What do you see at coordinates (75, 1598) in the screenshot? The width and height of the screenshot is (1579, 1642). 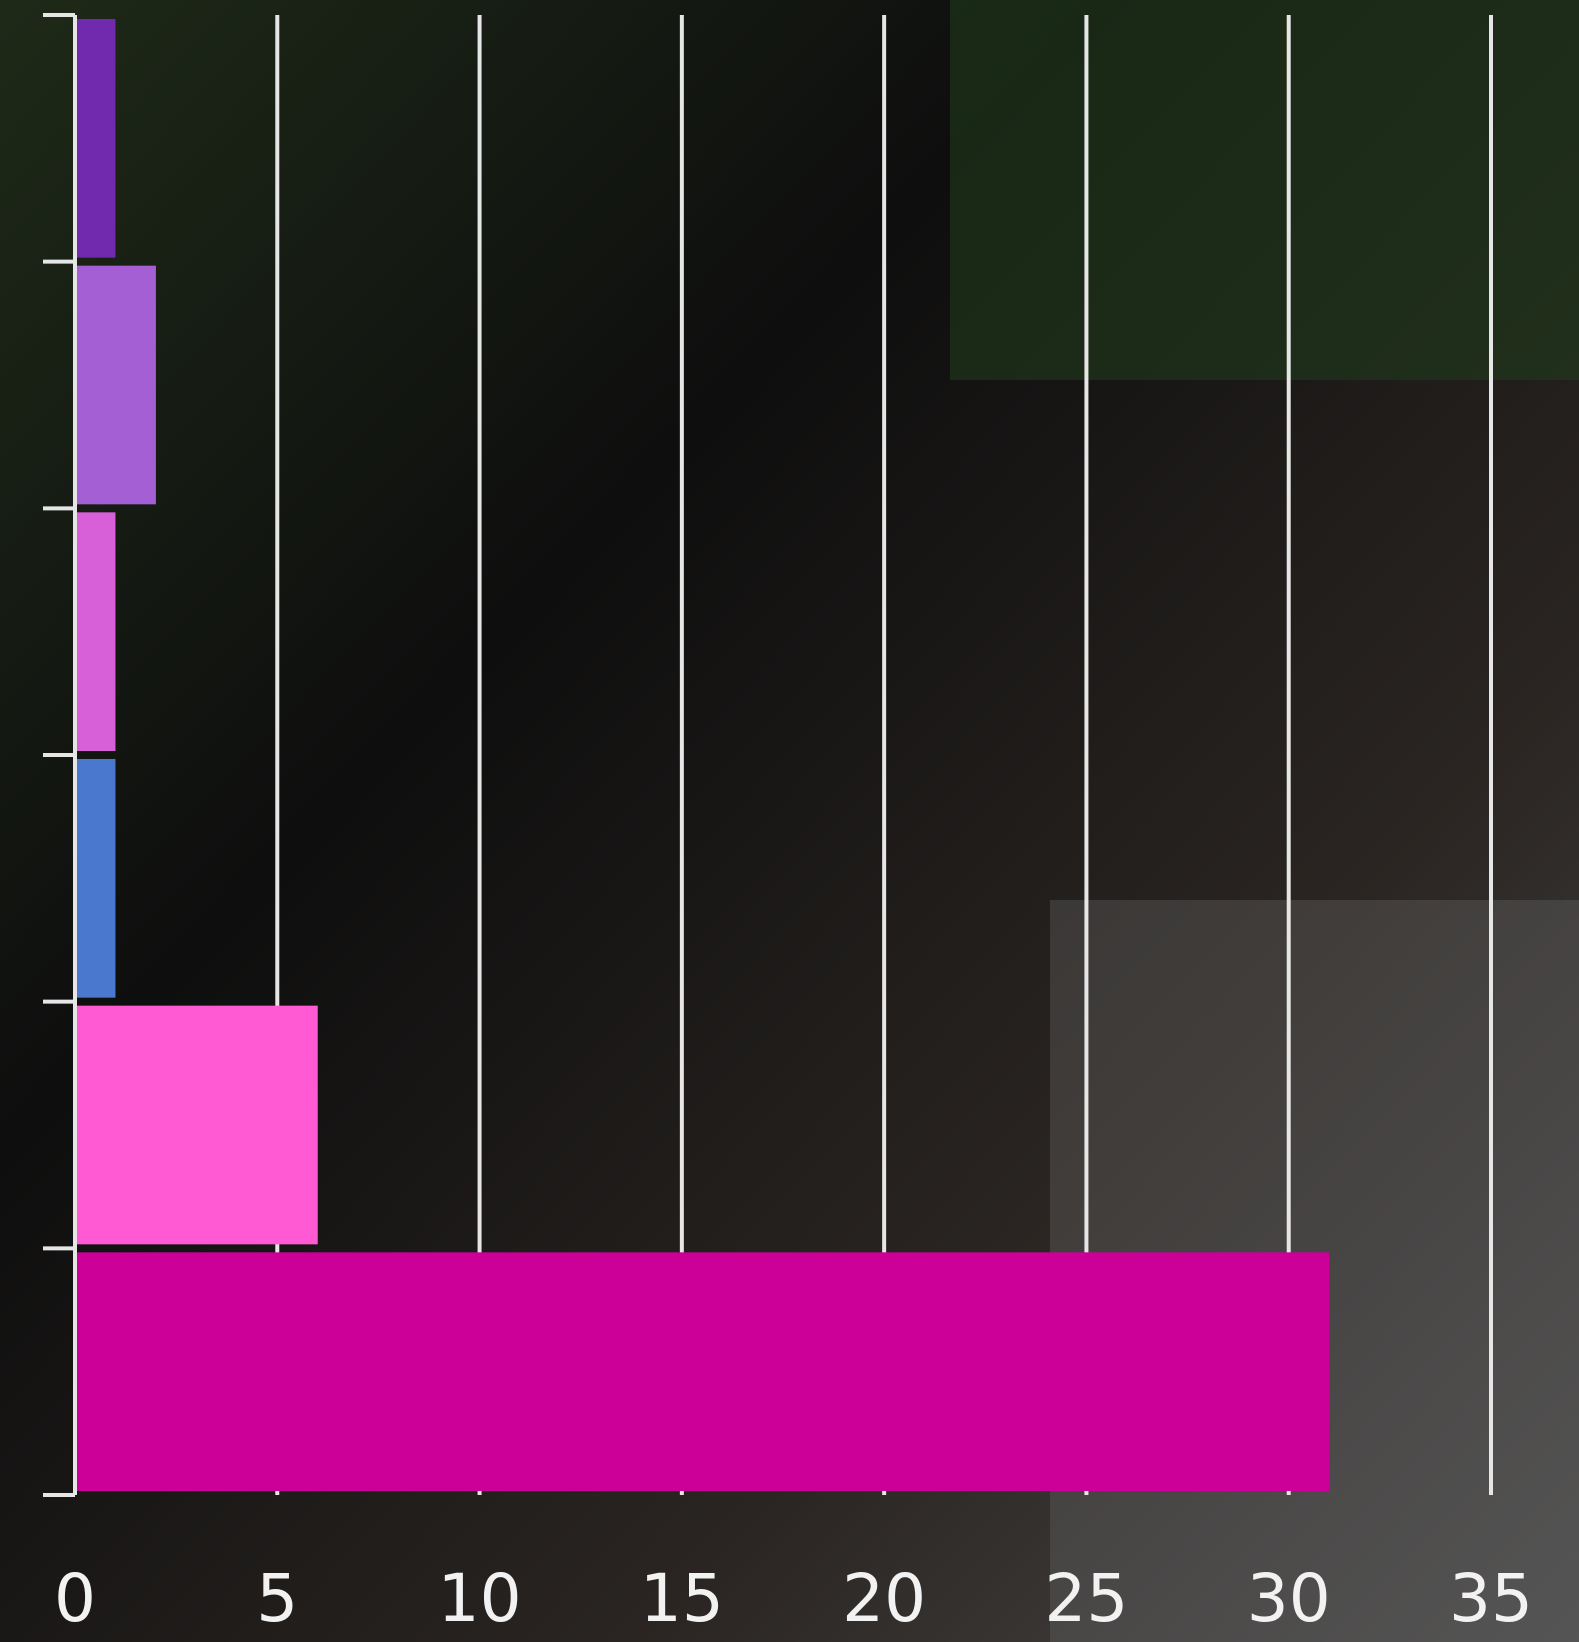 I see `x-tick-label: 0` at bounding box center [75, 1598].